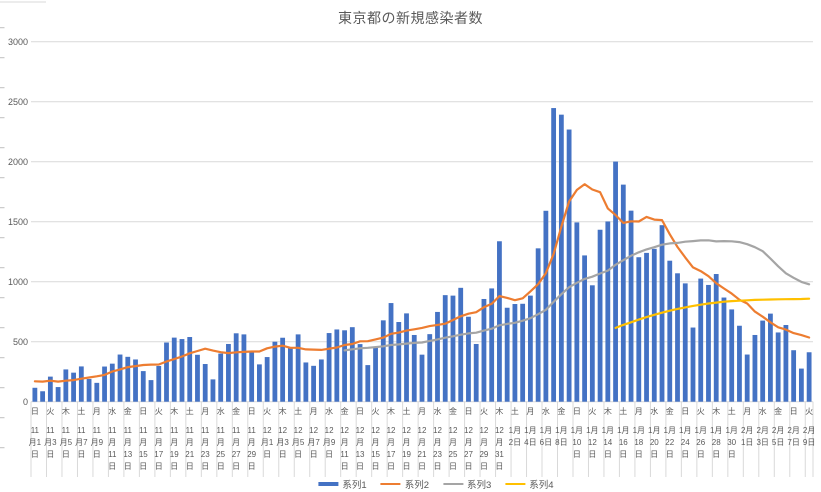  What do you see at coordinates (81, 442) in the screenshot?
I see `x-tick-date-line: 月7` at bounding box center [81, 442].